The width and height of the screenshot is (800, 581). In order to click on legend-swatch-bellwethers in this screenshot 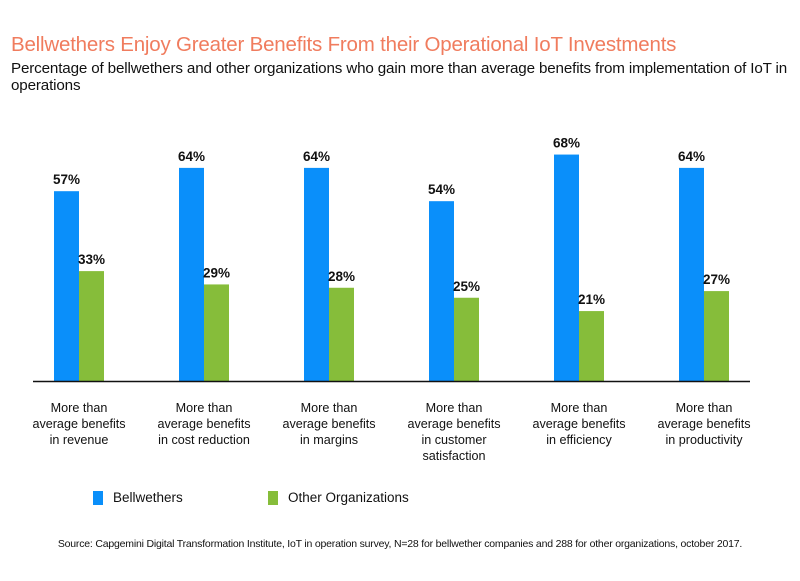, I will do `click(98, 497)`.